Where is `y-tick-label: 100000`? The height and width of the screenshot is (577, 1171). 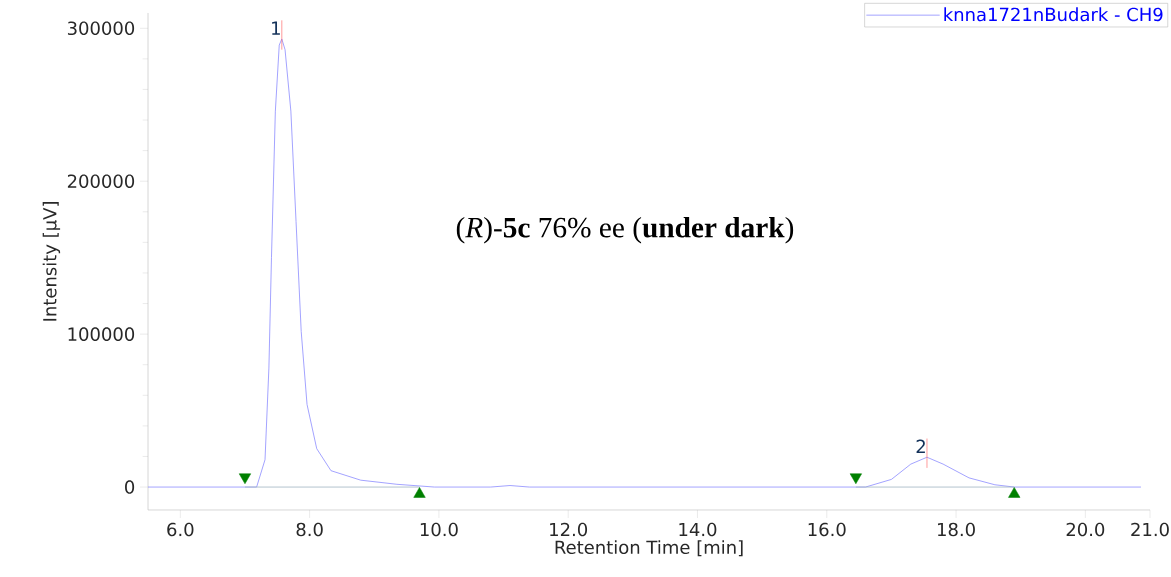 y-tick-label: 100000 is located at coordinates (101, 334).